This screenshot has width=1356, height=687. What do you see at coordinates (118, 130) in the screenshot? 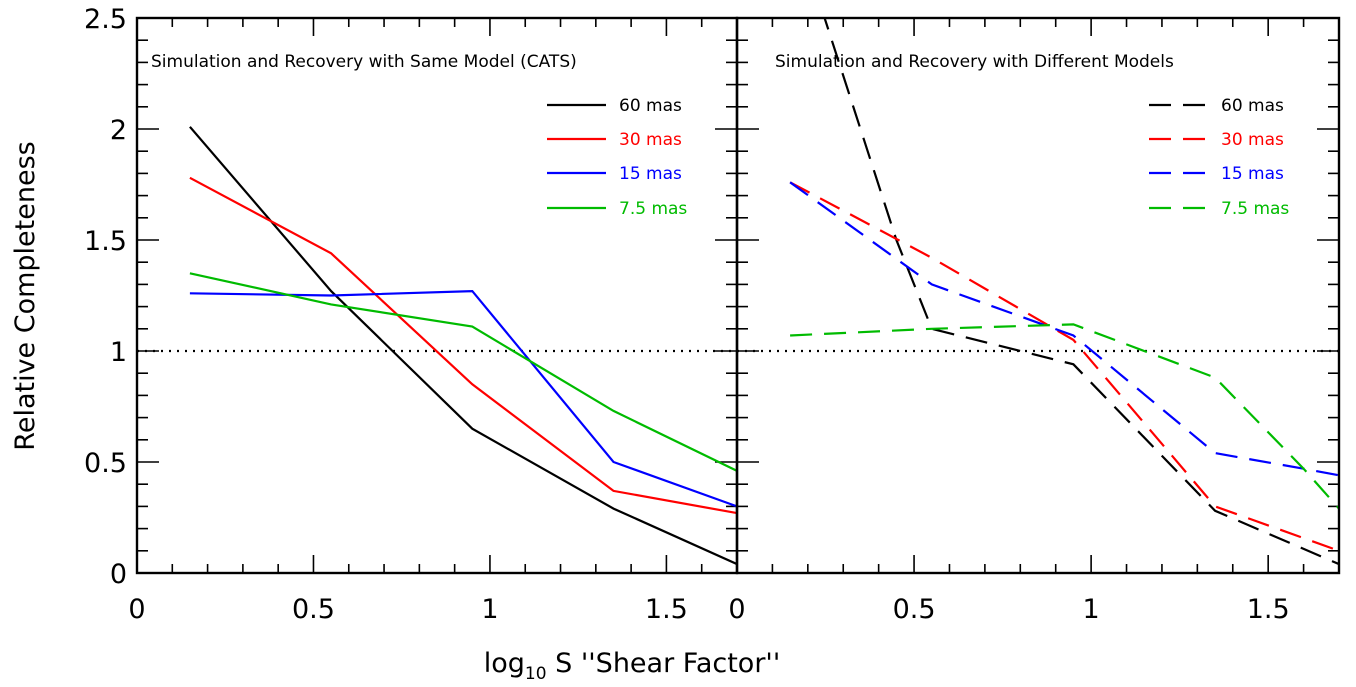
I see `y-tick-label: 2` at bounding box center [118, 130].